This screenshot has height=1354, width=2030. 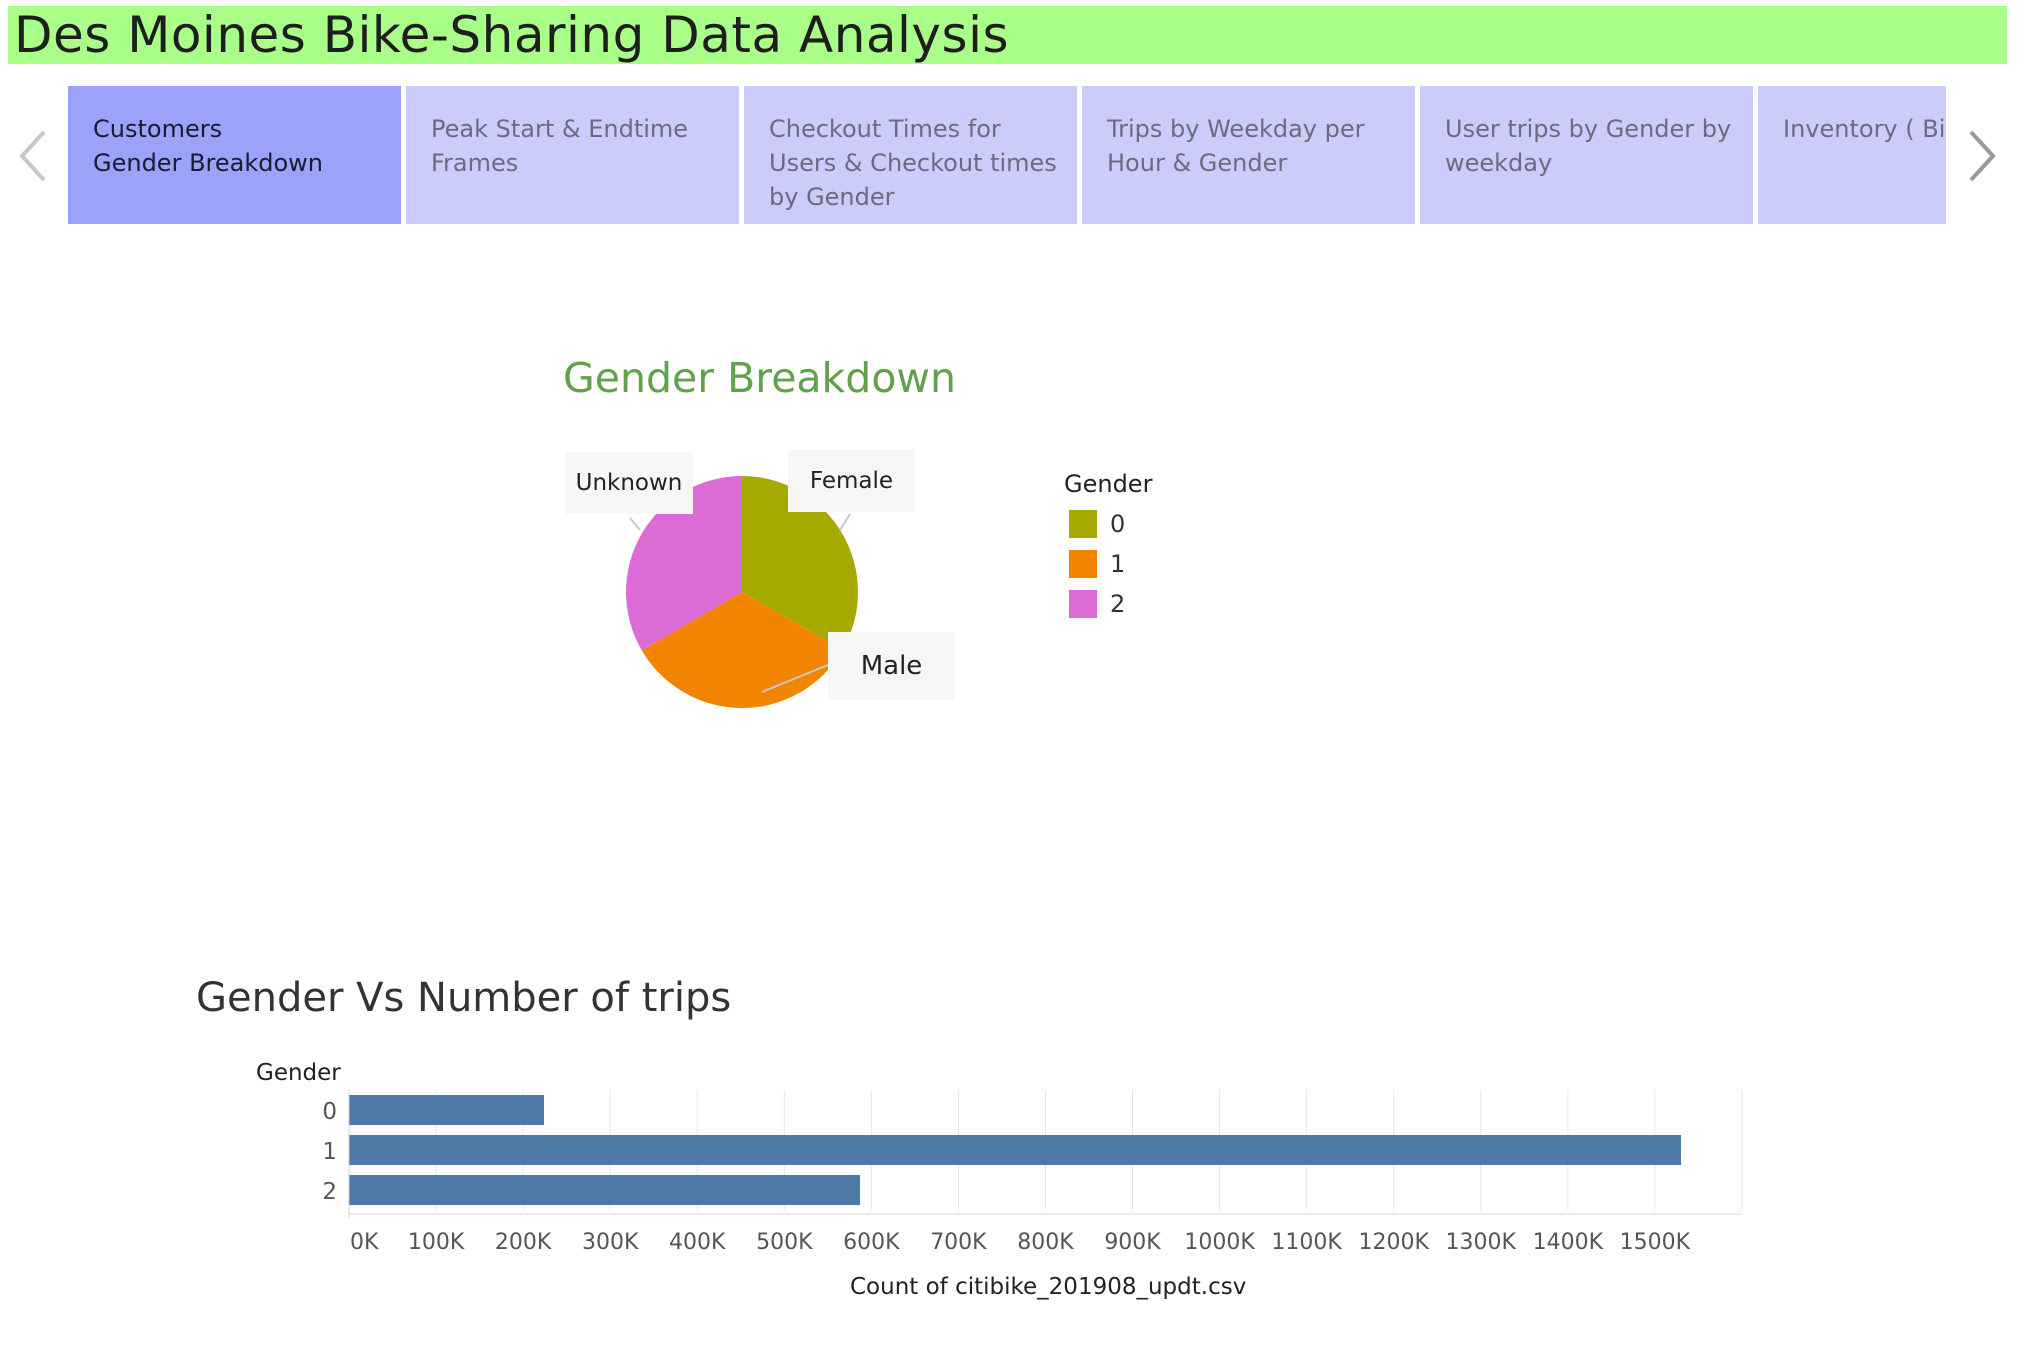 I want to click on pie-slice-label: Unknown, so click(x=629, y=483).